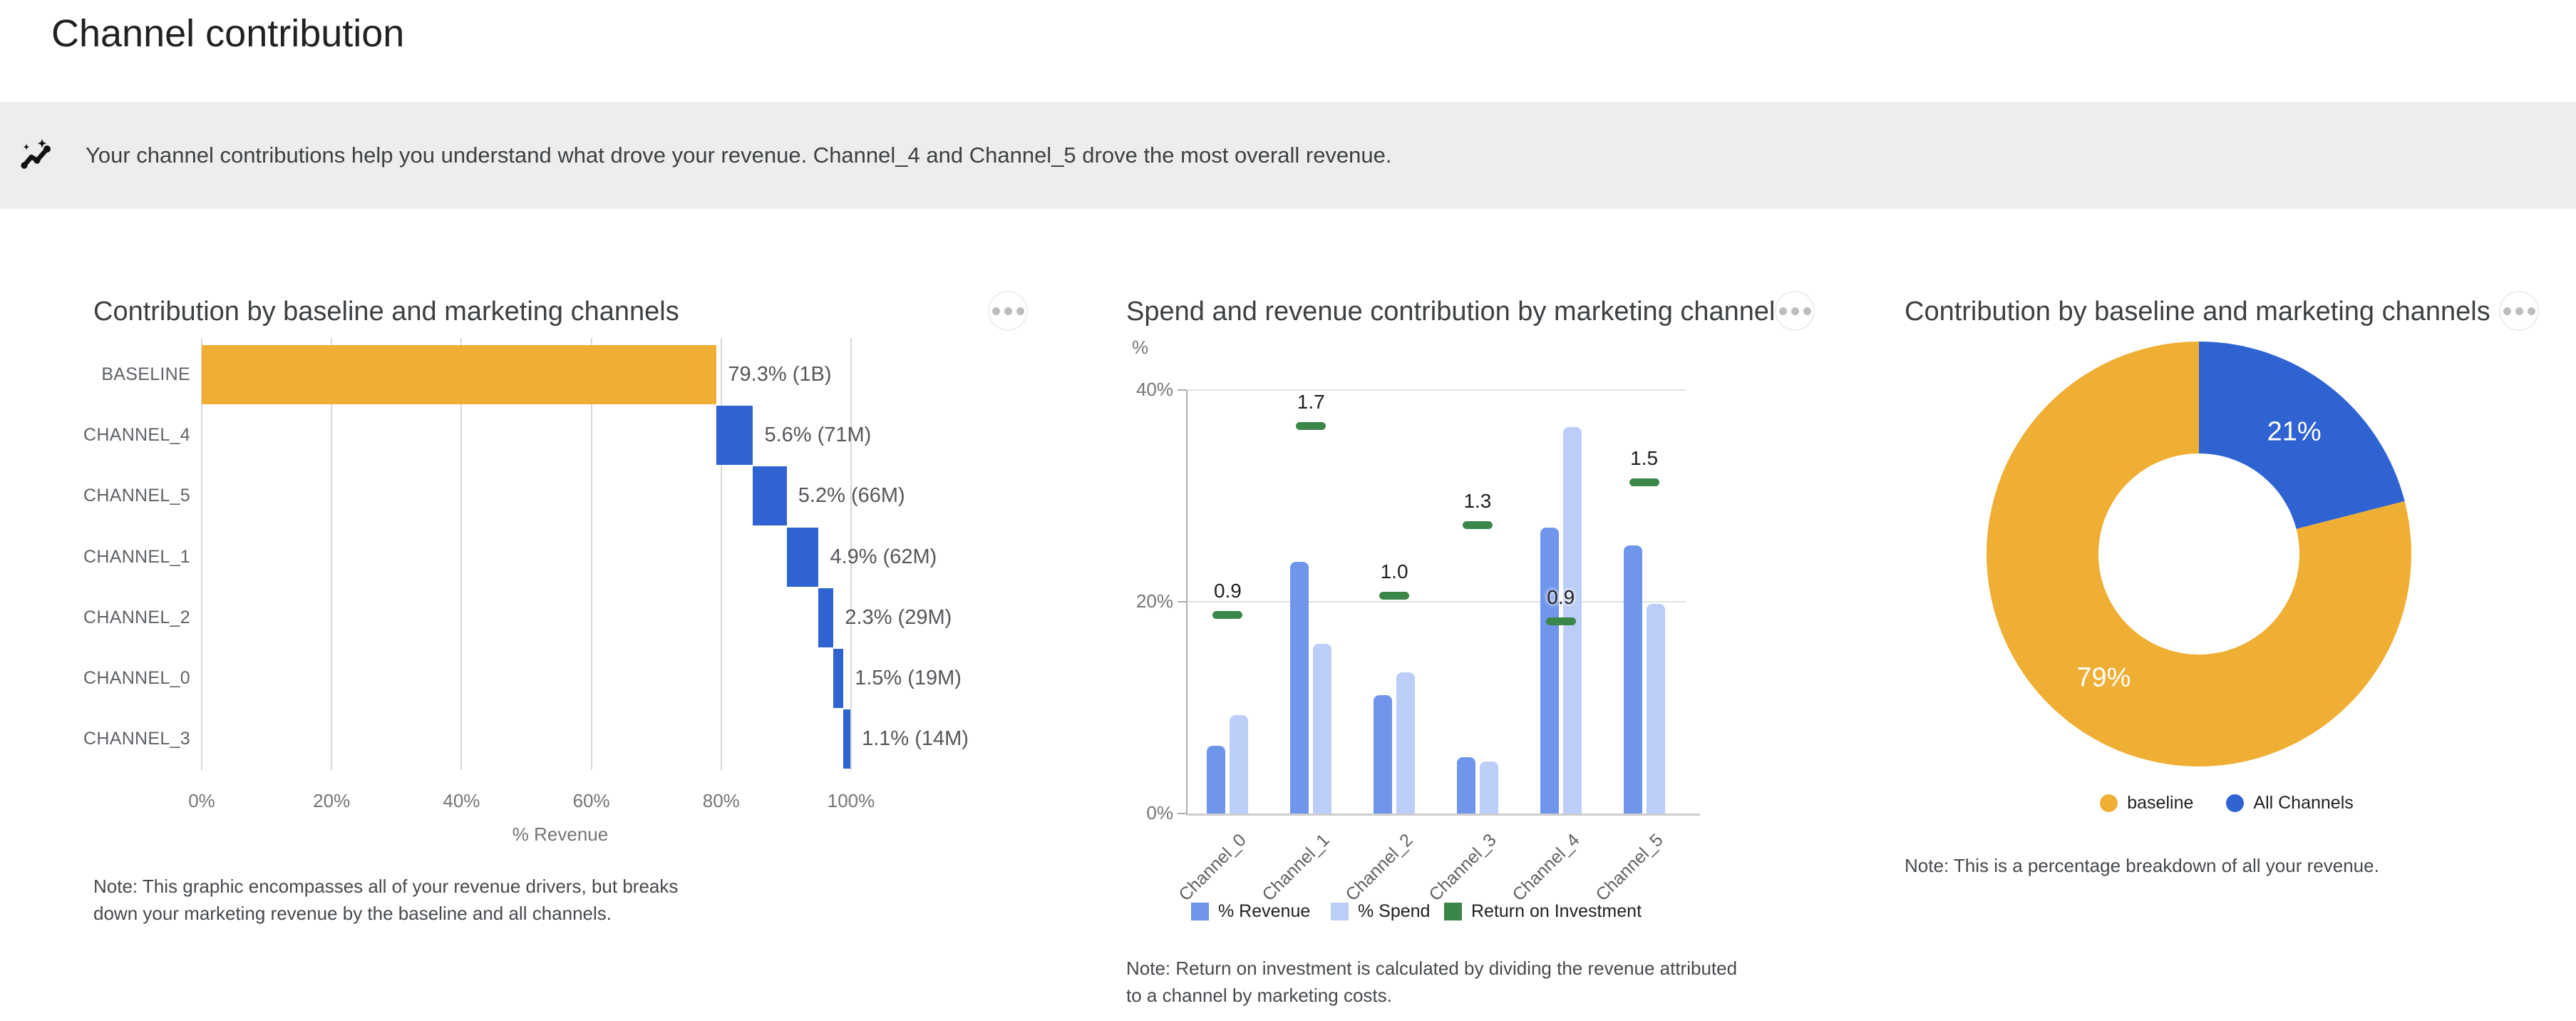  Describe the element at coordinates (37, 155) in the screenshot. I see `insights-sparkline-icon` at that location.